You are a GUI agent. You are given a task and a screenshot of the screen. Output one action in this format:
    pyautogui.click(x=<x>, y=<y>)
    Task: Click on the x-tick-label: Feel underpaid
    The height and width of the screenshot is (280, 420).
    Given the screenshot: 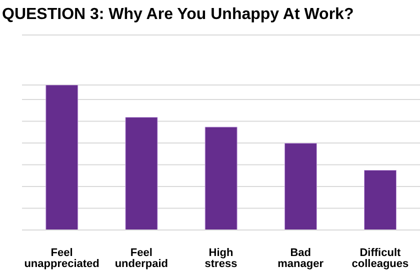 What is the action you would take?
    pyautogui.click(x=141, y=258)
    